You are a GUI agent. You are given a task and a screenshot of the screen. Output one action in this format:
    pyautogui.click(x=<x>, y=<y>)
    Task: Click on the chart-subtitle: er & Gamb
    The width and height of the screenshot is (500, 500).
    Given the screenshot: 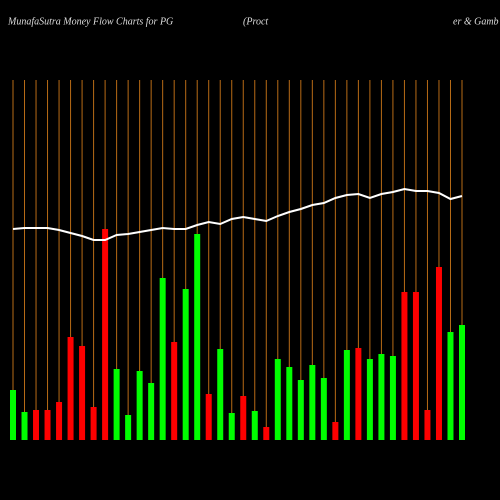 What is the action you would take?
    pyautogui.click(x=476, y=21)
    